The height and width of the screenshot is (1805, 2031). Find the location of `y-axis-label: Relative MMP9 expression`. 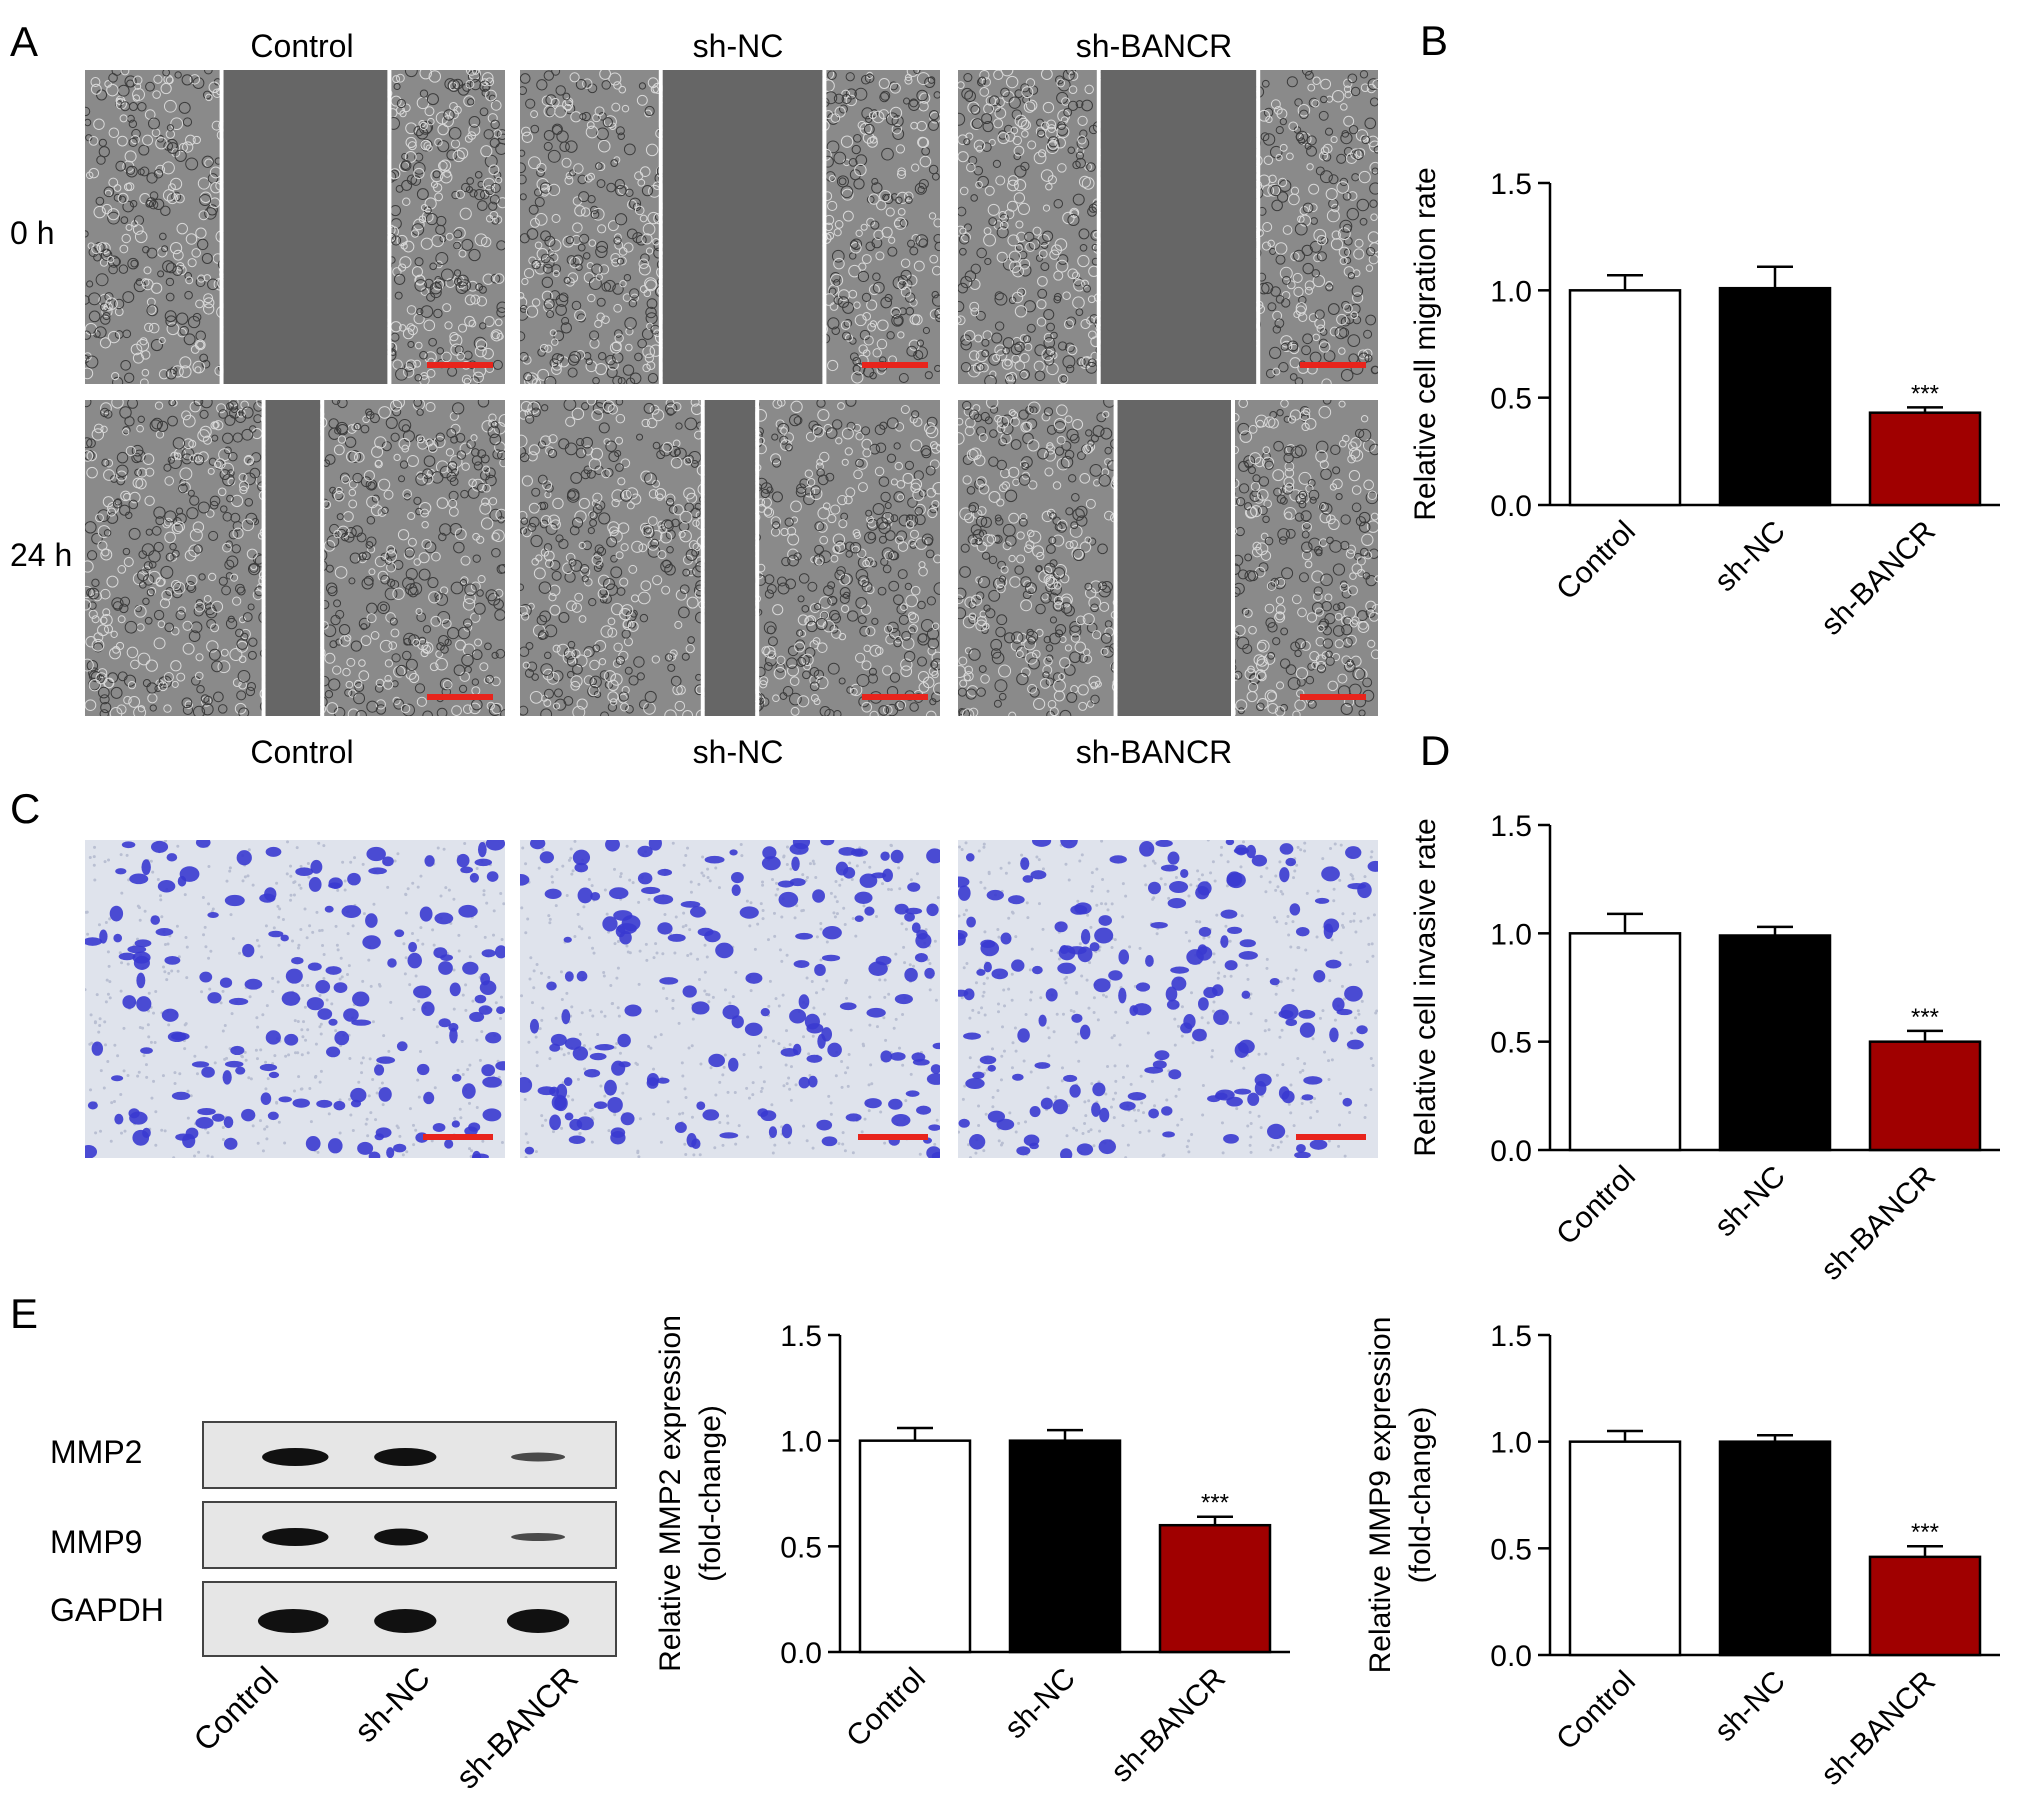

y-axis-label: Relative MMP9 expression is located at coordinates (1380, 1495).